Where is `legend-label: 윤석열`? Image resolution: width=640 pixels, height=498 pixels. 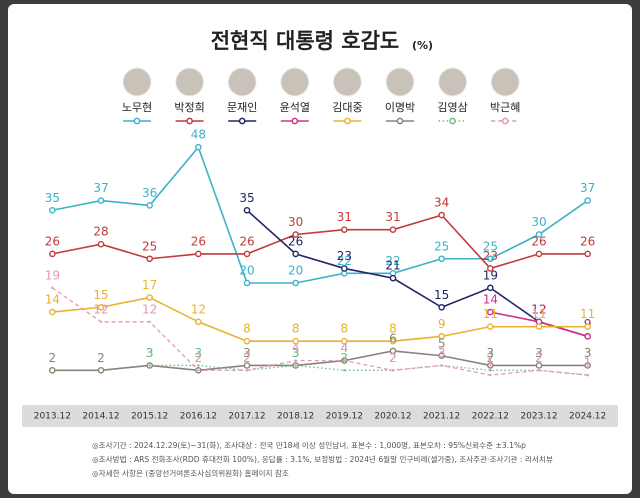
legend-label: 윤석열 is located at coordinates (295, 107).